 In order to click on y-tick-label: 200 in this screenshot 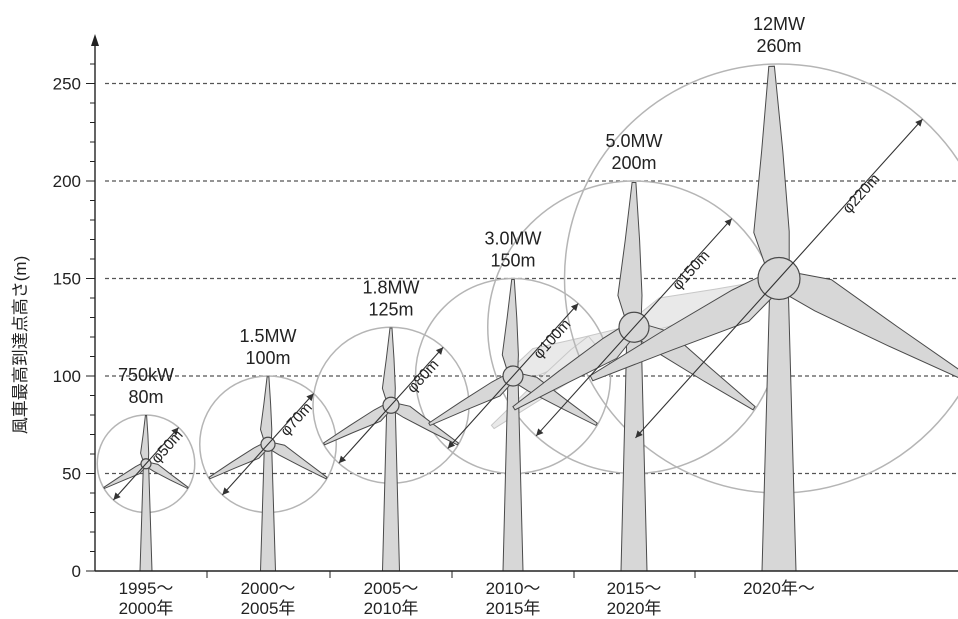, I will do `click(67, 181)`.